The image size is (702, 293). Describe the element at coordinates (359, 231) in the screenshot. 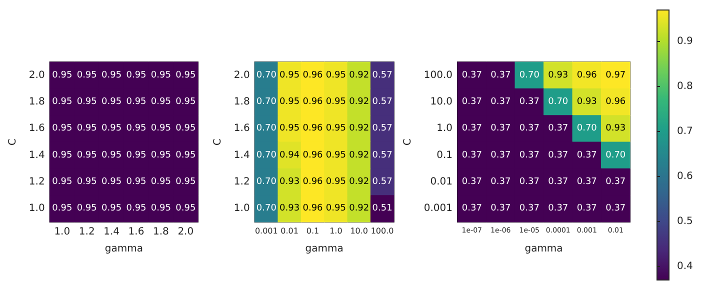

I see `x-tick-label: 10.0` at that location.